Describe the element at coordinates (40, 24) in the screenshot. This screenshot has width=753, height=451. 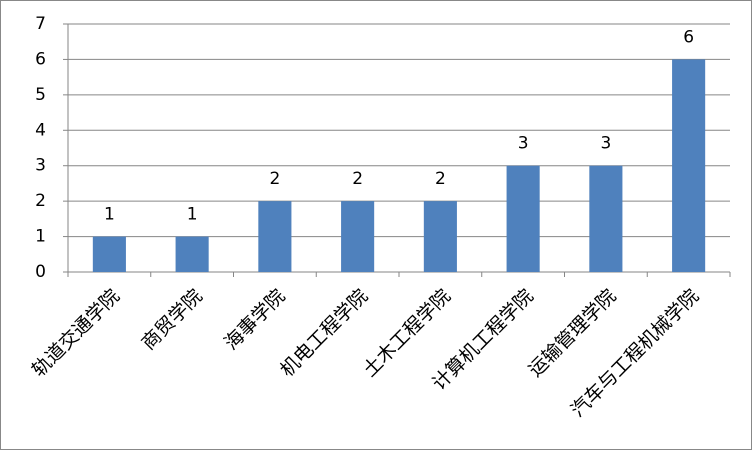
I see `y-tick-label: 7` at that location.